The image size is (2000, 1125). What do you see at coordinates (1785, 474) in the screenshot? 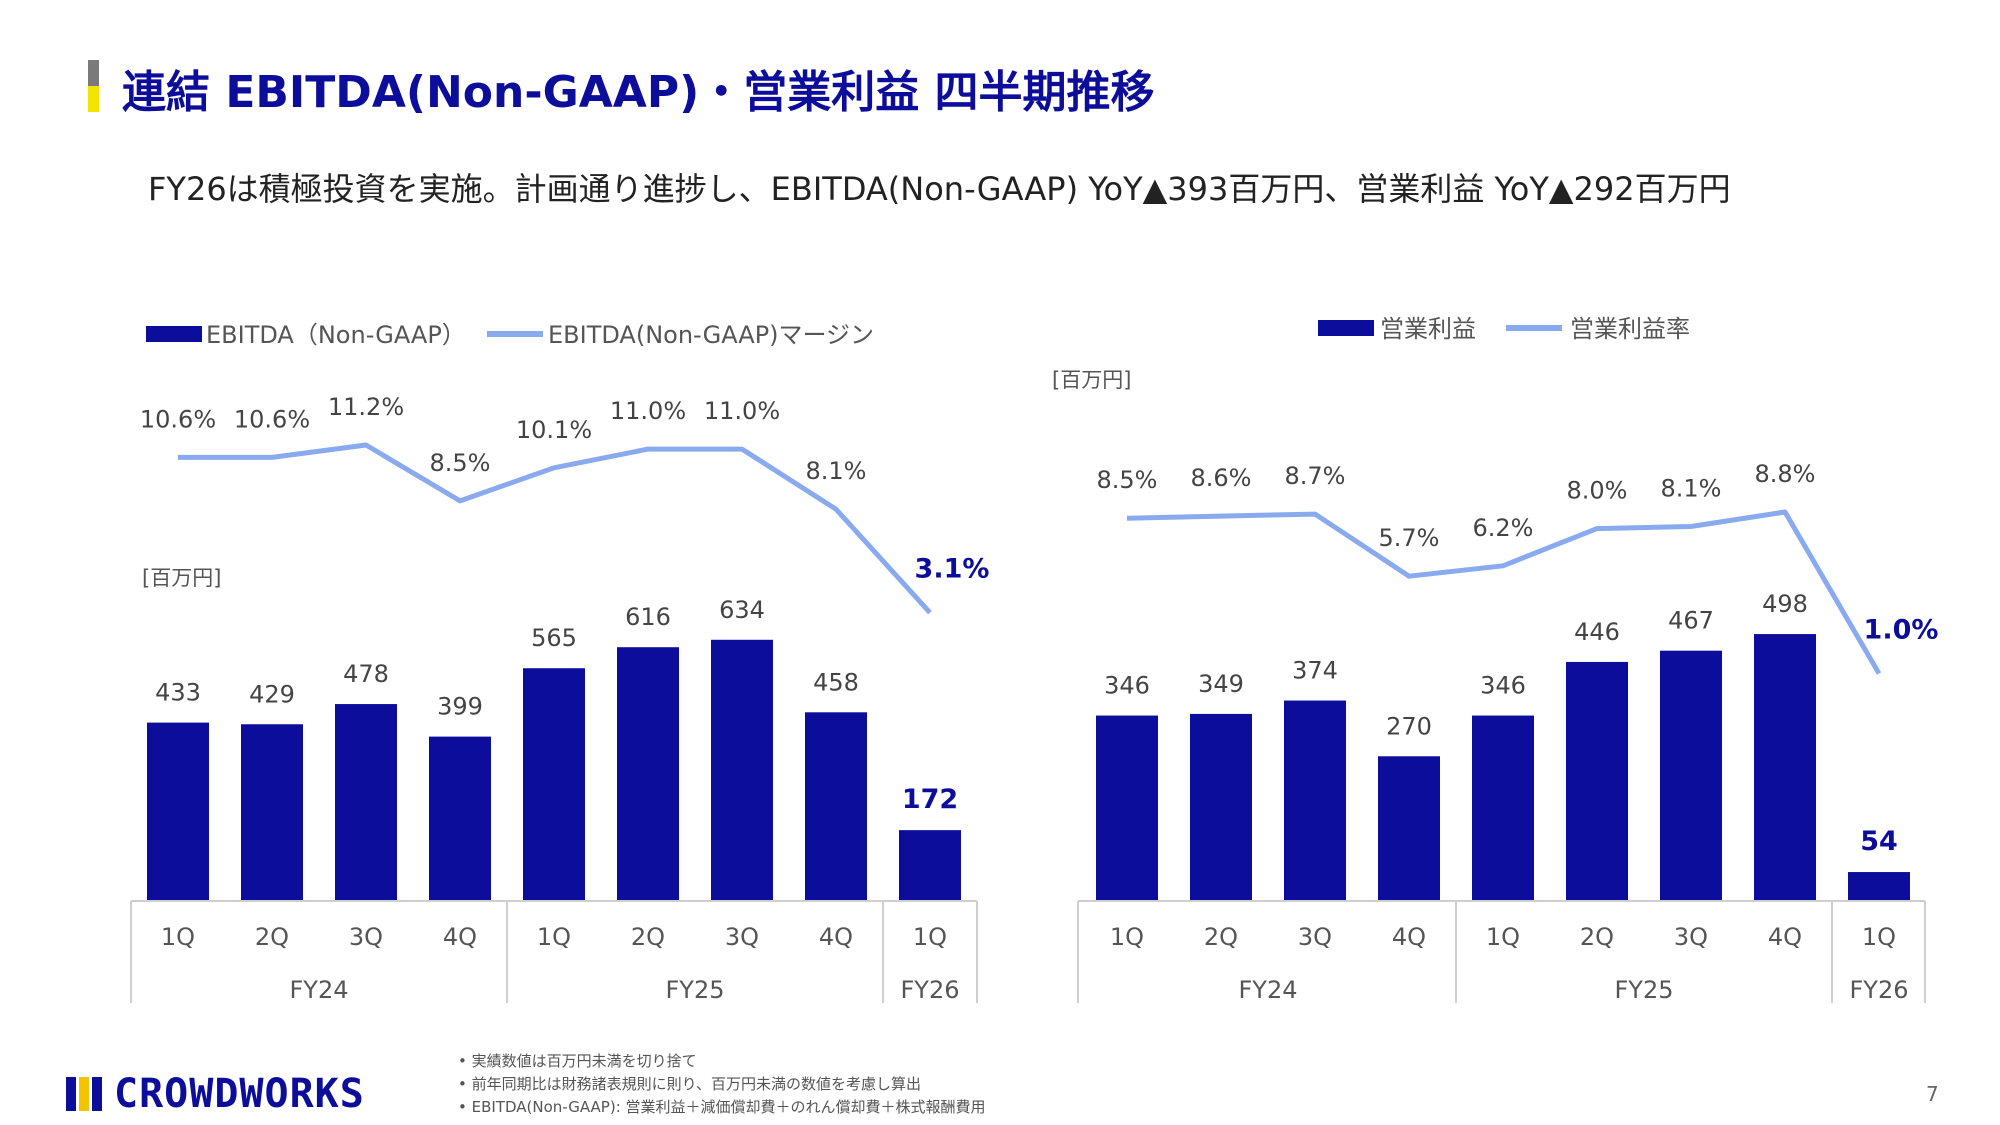
I see `margin-value-label: 8.8%` at bounding box center [1785, 474].